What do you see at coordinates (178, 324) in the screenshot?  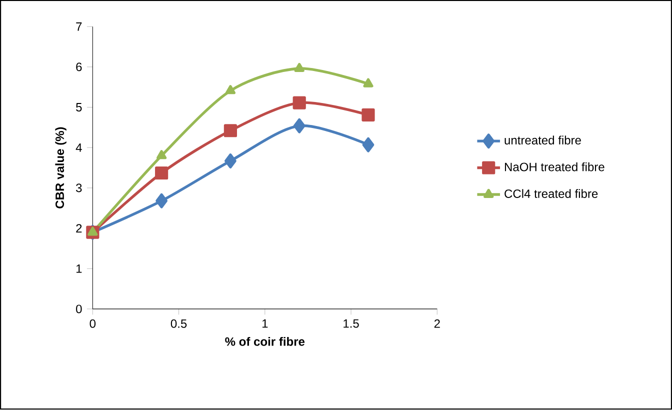 I see `x-tick-label: 0.5` at bounding box center [178, 324].